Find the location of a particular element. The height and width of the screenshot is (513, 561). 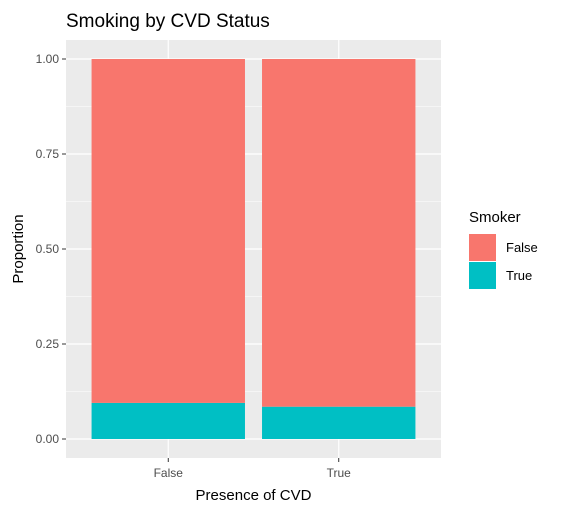

y-tick-label: 0.75 is located at coordinates (48, 154).